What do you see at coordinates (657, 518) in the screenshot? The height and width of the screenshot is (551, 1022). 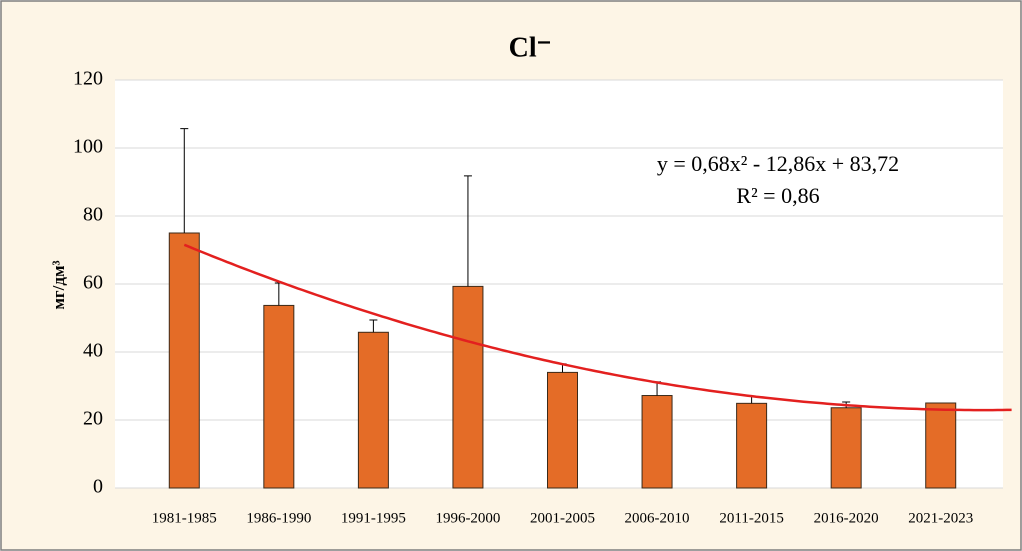 I see `x-tick-label: 2006-2010` at bounding box center [657, 518].